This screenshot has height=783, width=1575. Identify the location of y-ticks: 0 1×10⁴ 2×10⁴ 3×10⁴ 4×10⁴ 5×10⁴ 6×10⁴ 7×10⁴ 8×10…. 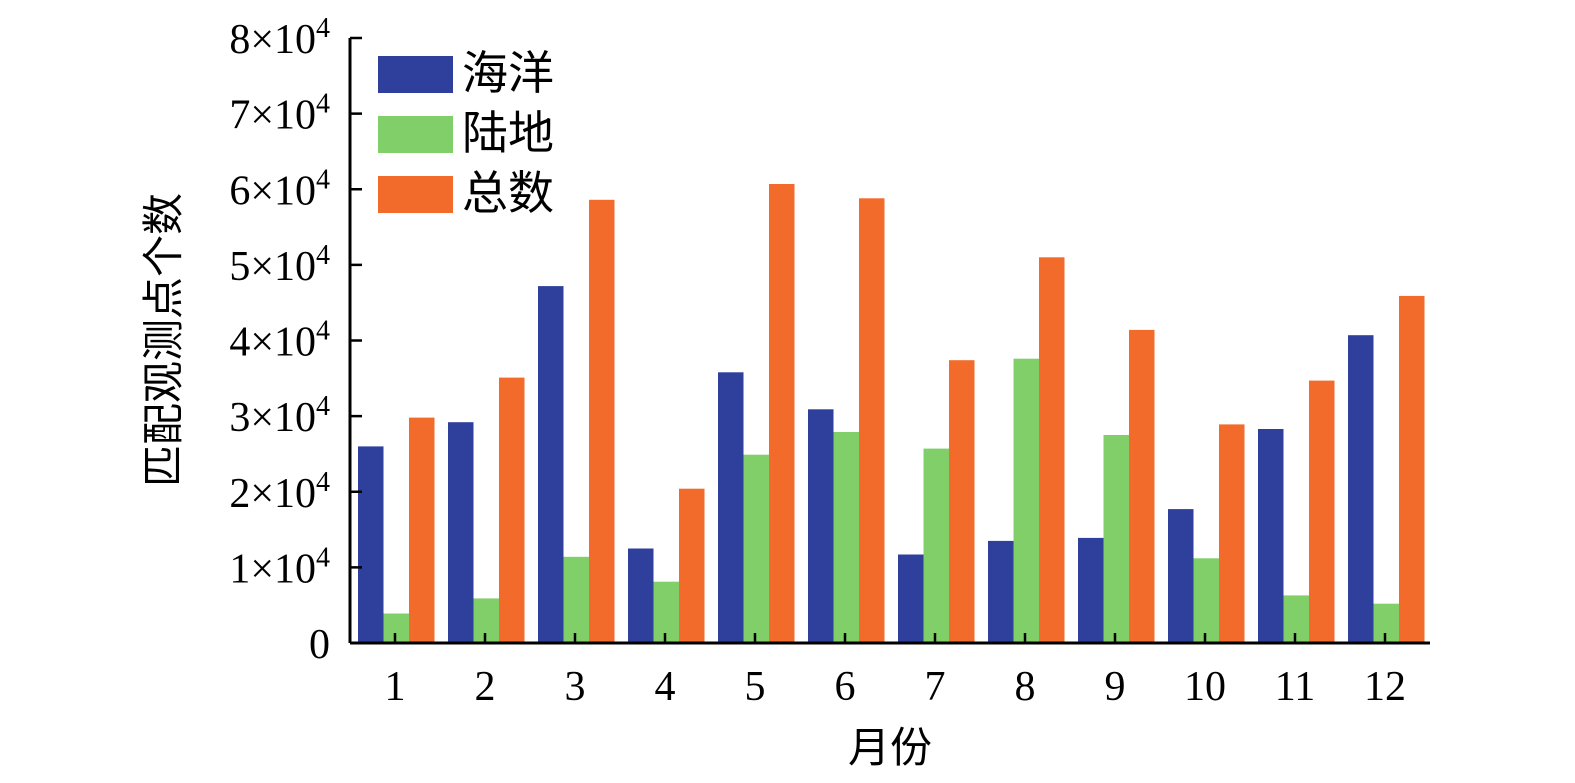
(295, 340).